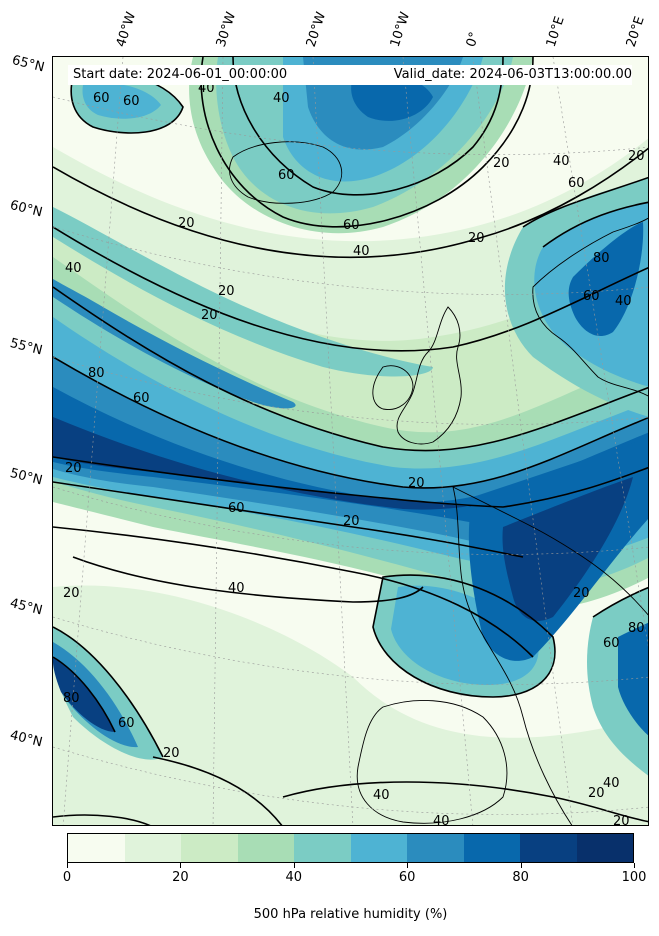 The height and width of the screenshot is (936, 659). Describe the element at coordinates (633, 679) in the screenshot. I see `humidity-area-far-southeast` at that location.